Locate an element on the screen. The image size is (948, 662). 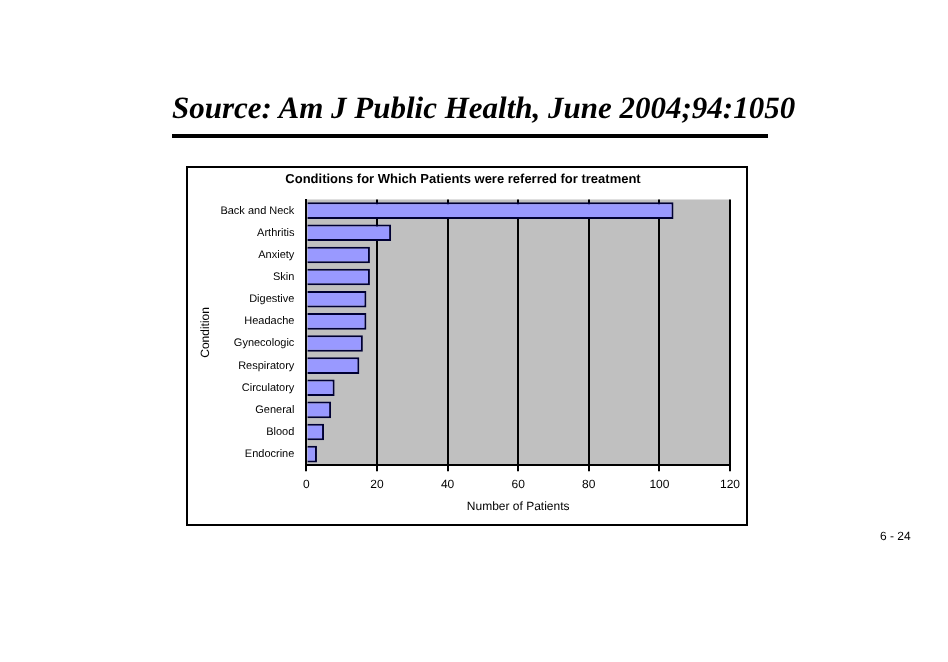
source-note: Source: Am J Public Health, June 2004;94:1050 is located at coordinates (484, 111).